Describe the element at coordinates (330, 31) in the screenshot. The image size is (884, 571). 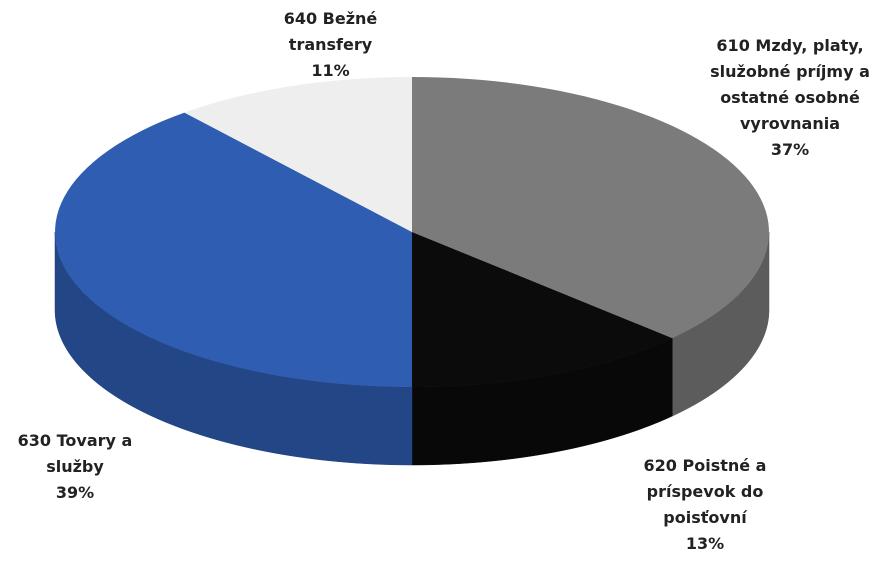
I see `category-label: 640 Bežné transfery` at that location.